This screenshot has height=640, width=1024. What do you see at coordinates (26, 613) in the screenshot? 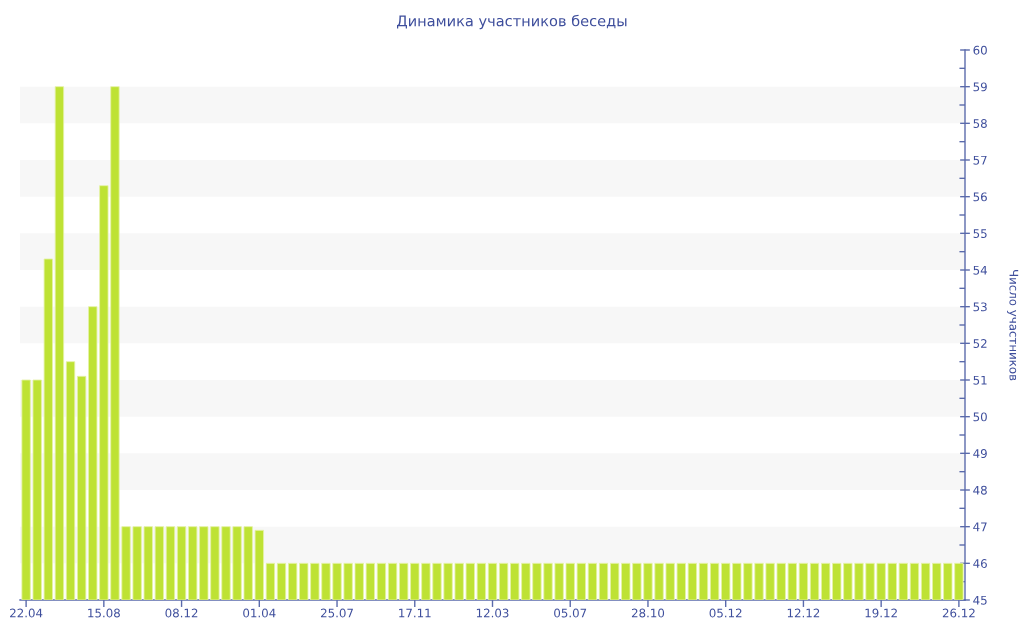
I see `x-tick-label: 22.04` at bounding box center [26, 613].